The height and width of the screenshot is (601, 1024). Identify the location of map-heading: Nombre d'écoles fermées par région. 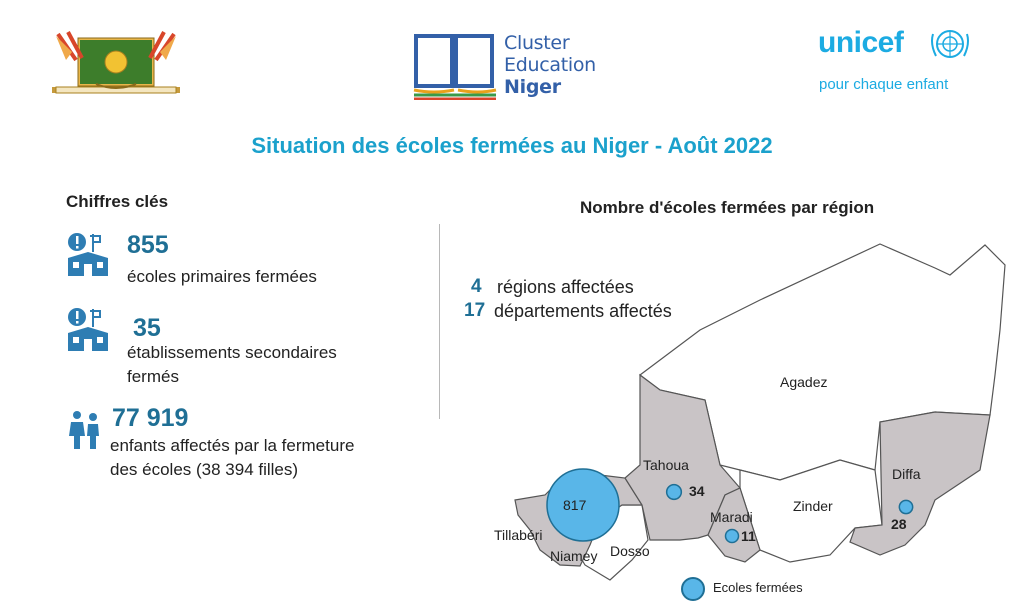
(727, 207).